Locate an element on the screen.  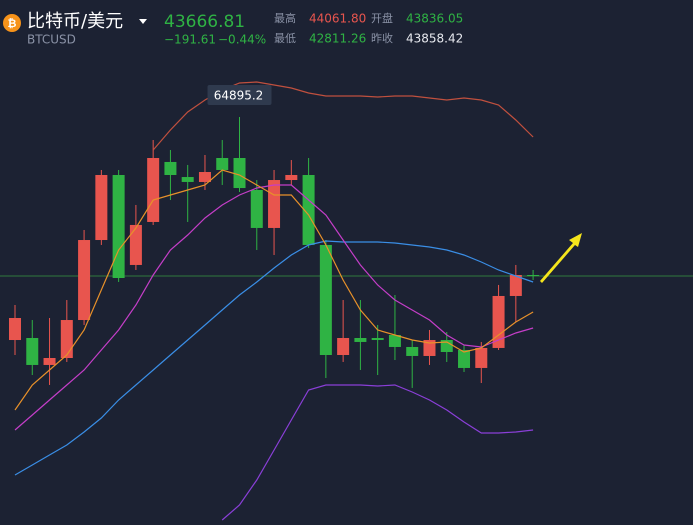
stat-label: 开盘 is located at coordinates (382, 18).